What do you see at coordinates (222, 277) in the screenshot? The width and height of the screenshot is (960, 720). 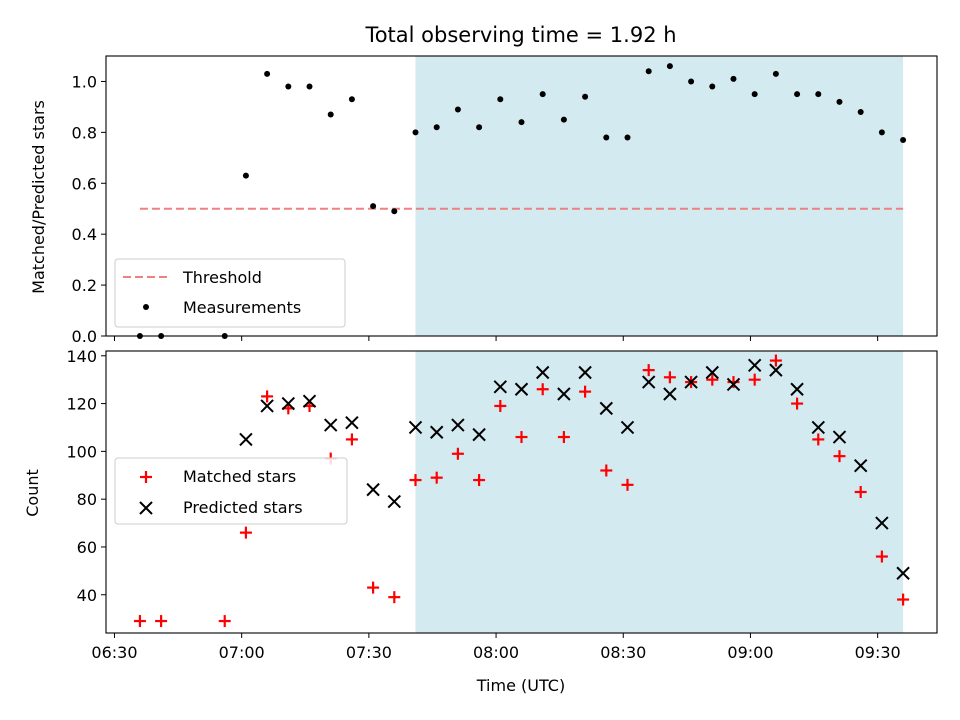 I see `legend-threshold-label: Threshold` at bounding box center [222, 277].